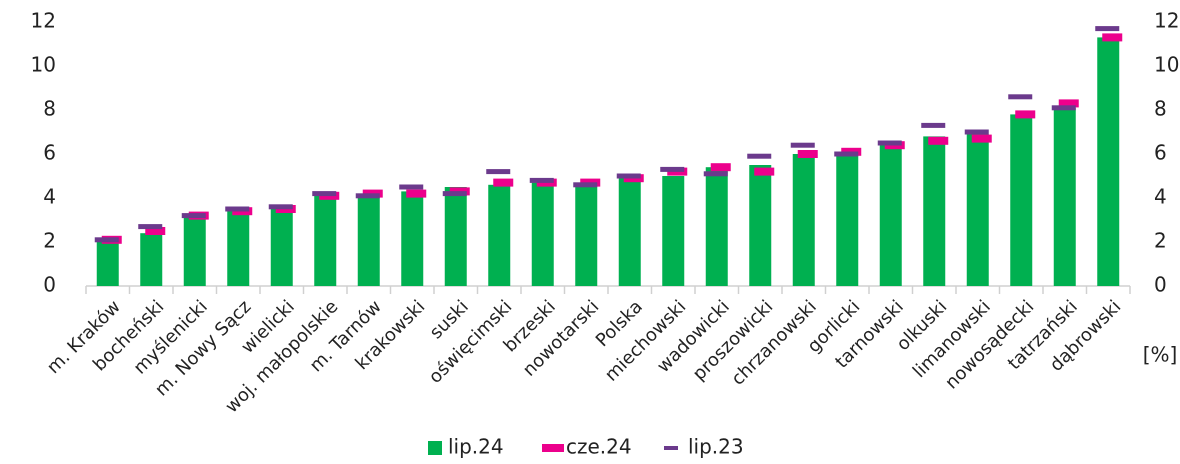 The width and height of the screenshot is (1180, 464). Describe the element at coordinates (716, 447) in the screenshot. I see `legend-label: lip.23` at that location.